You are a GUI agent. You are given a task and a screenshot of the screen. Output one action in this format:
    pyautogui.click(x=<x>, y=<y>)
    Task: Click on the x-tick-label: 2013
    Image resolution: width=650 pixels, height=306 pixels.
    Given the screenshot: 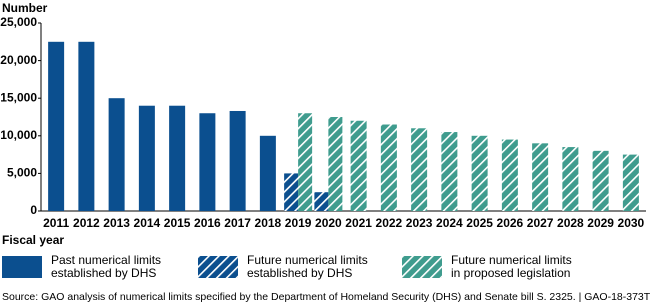 What is the action you would take?
    pyautogui.click(x=116, y=223)
    